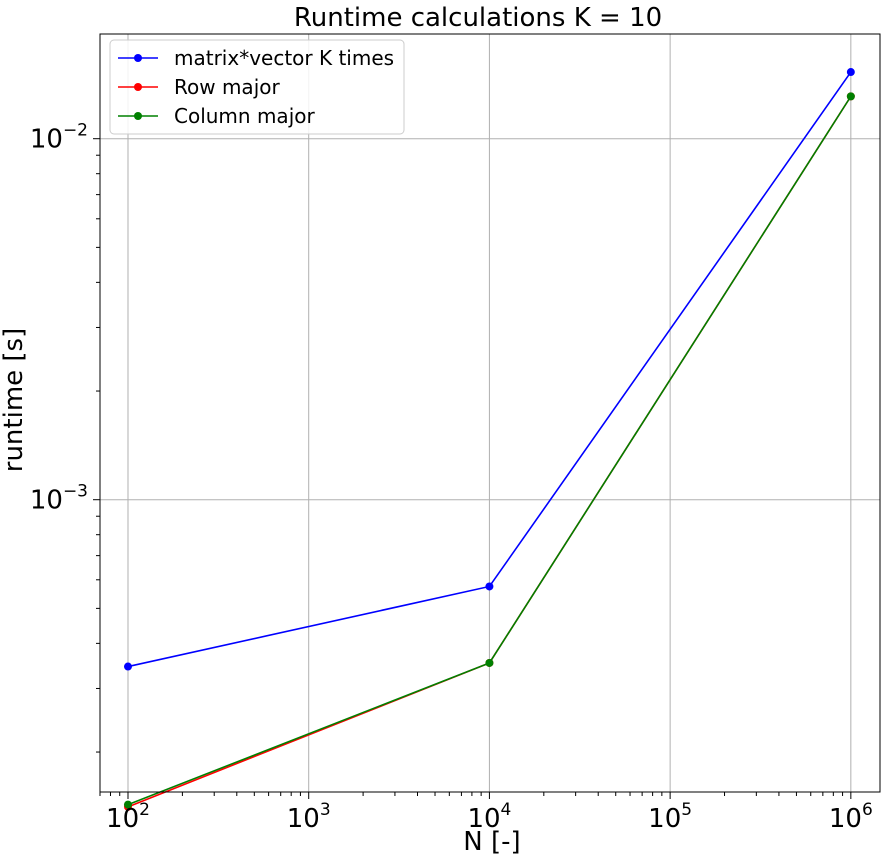 The image size is (889, 862). Describe the element at coordinates (670, 817) in the screenshot. I see `x-tick-label: 10⁵` at that location.